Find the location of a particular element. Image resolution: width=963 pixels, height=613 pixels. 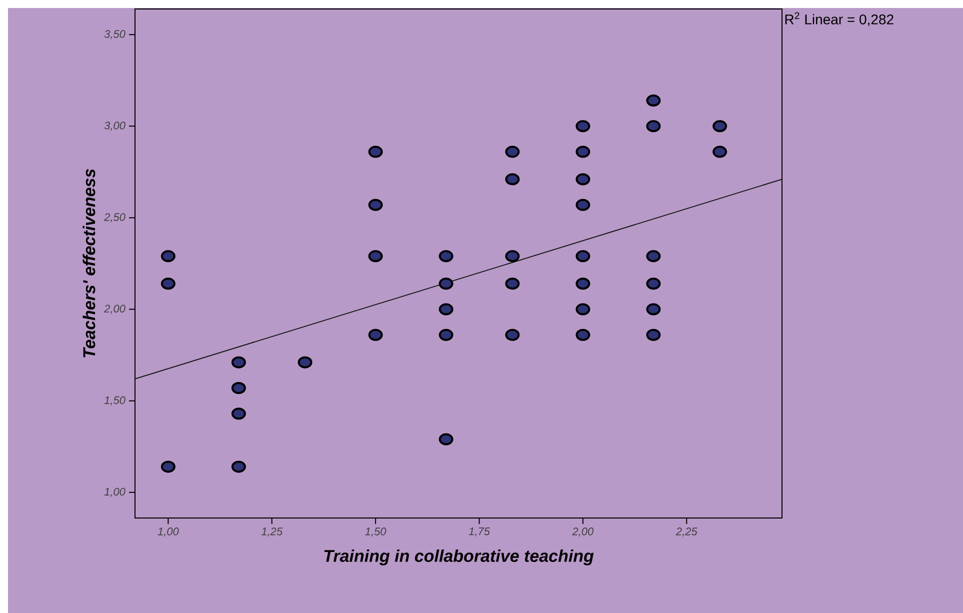

x-tick-label: 1,75 is located at coordinates (479, 532).